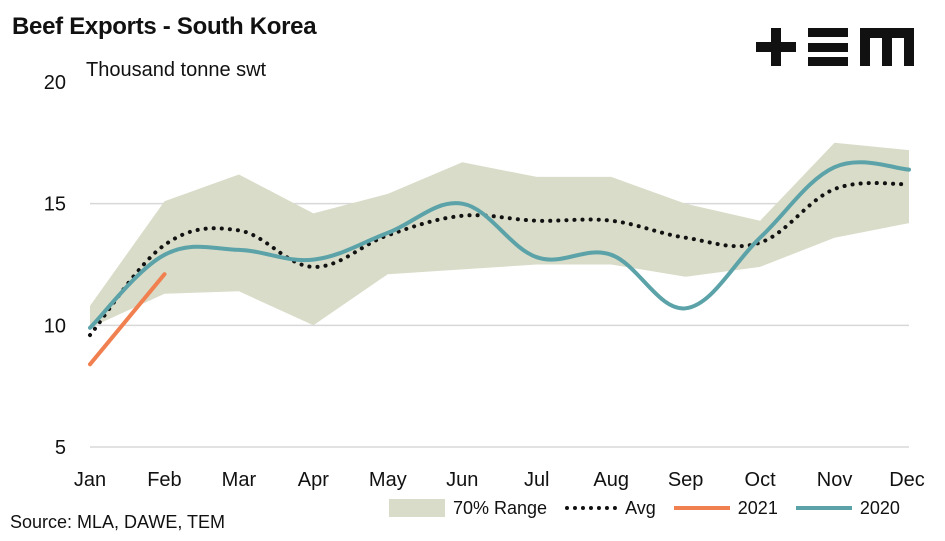 This screenshot has height=541, width=945. What do you see at coordinates (907, 480) in the screenshot?
I see `x-tick-label: Dec` at bounding box center [907, 480].